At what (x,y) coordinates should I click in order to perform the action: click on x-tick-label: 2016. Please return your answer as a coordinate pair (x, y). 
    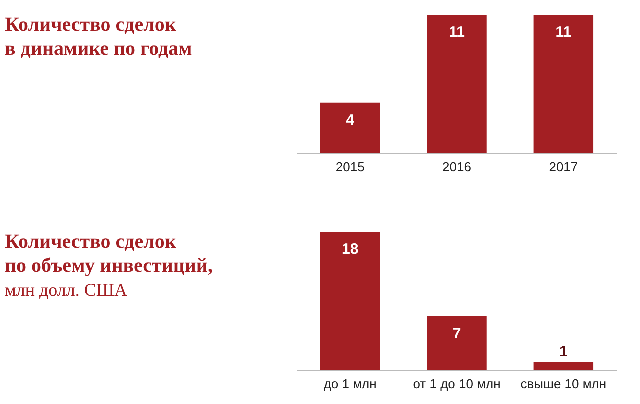
    Looking at the image, I should click on (457, 167).